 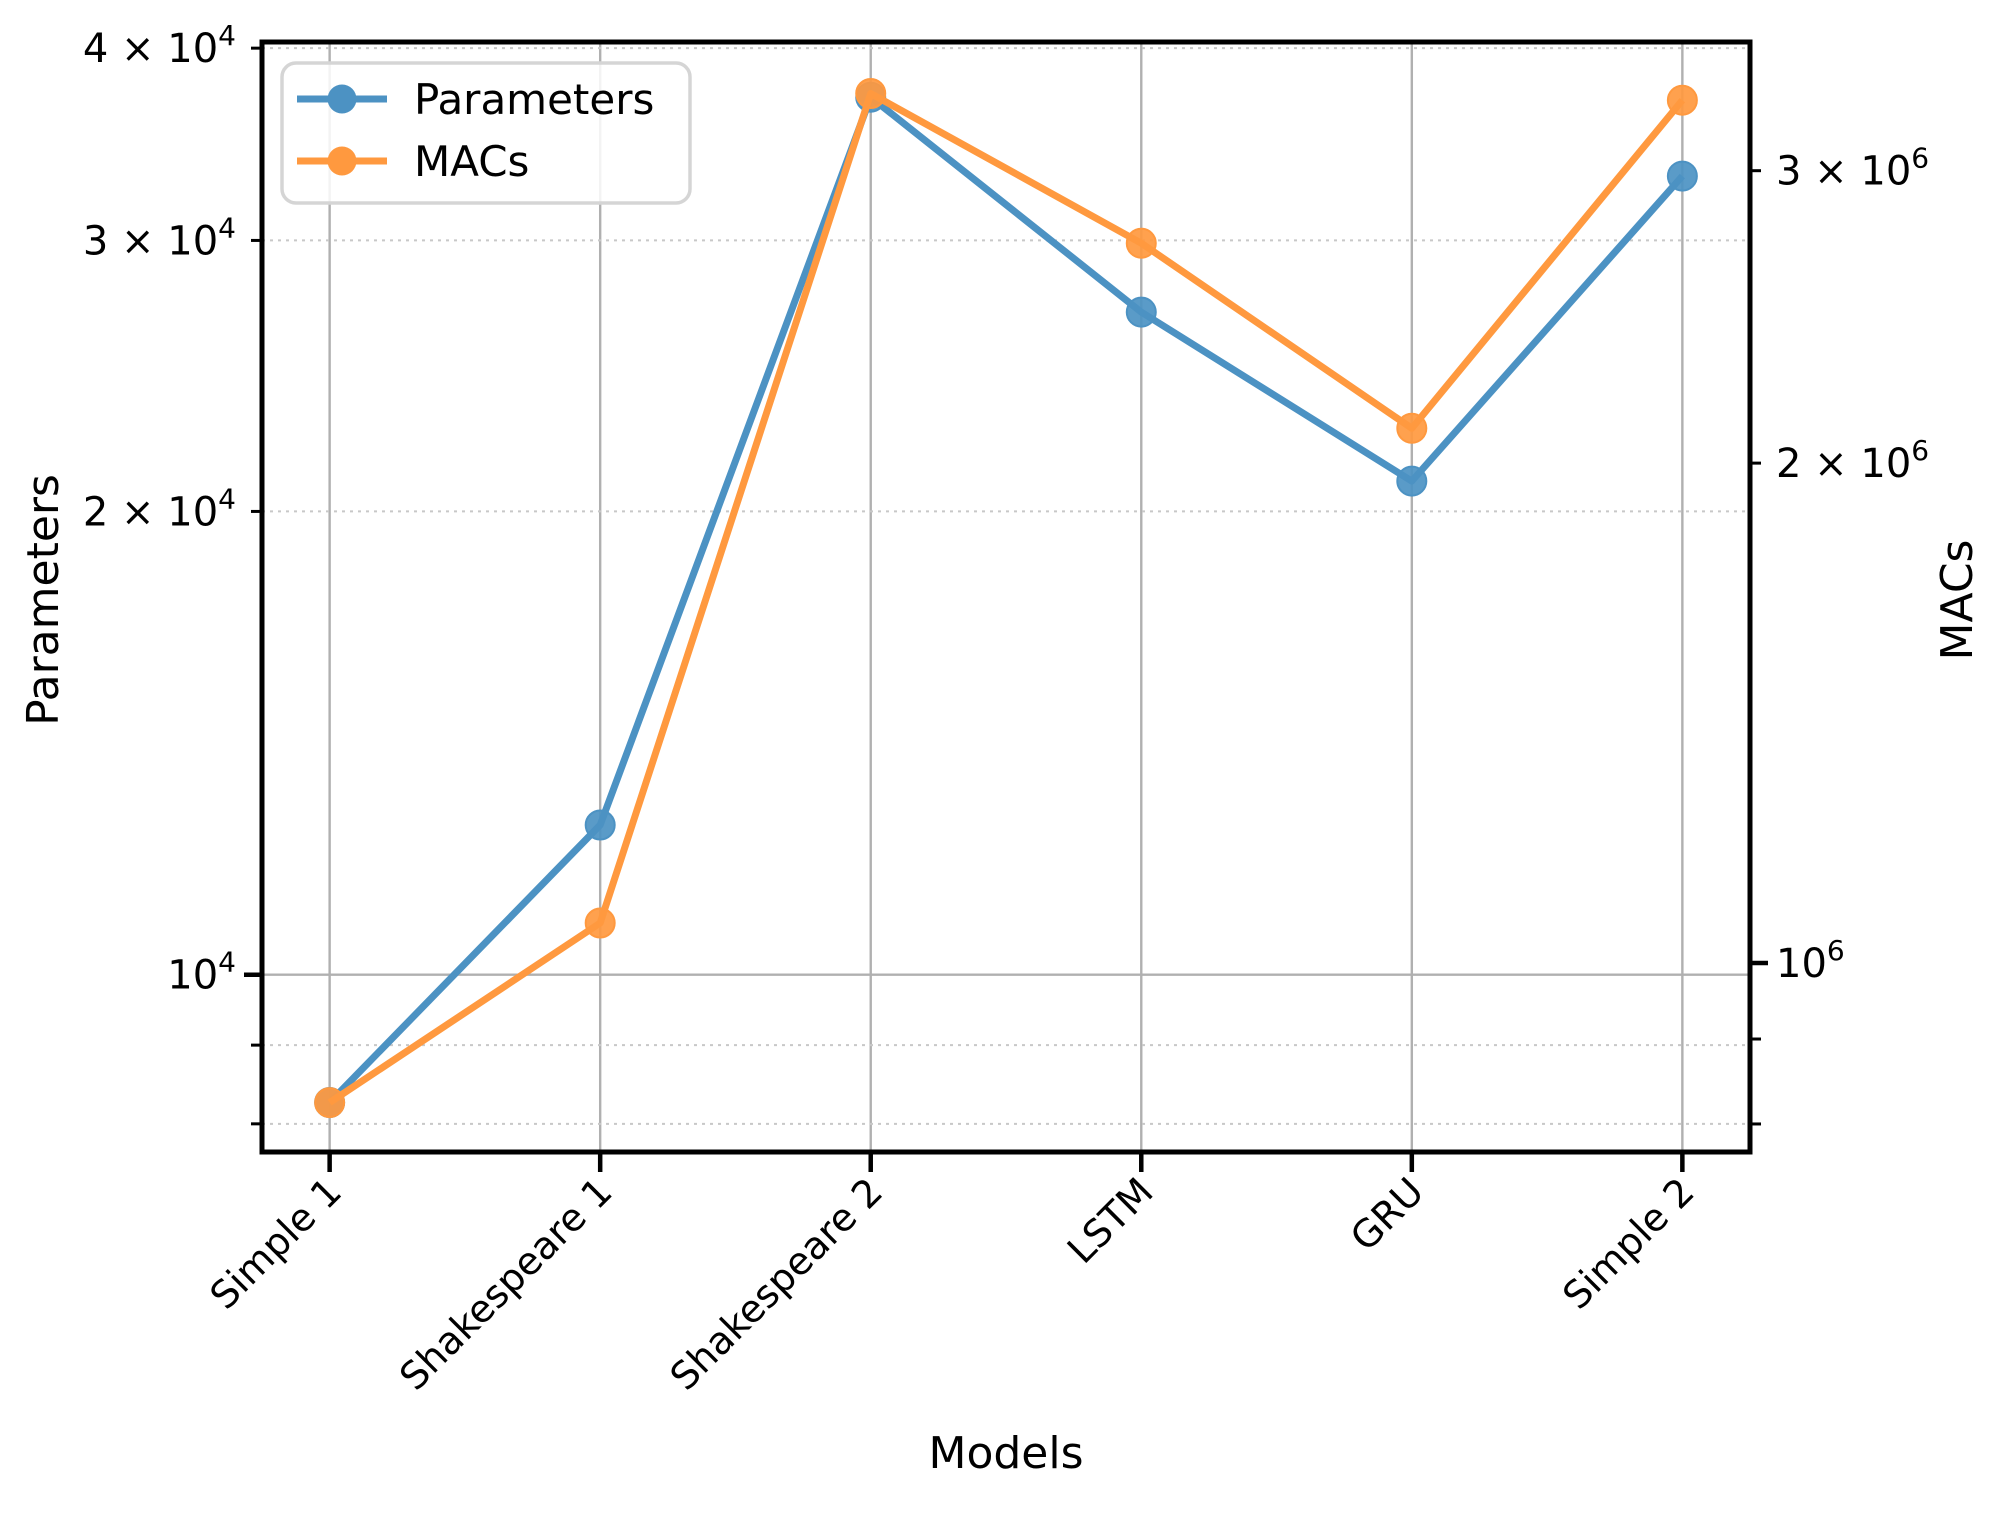 What do you see at coordinates (342, 99) in the screenshot?
I see `legend-marker-parameters-icon` at bounding box center [342, 99].